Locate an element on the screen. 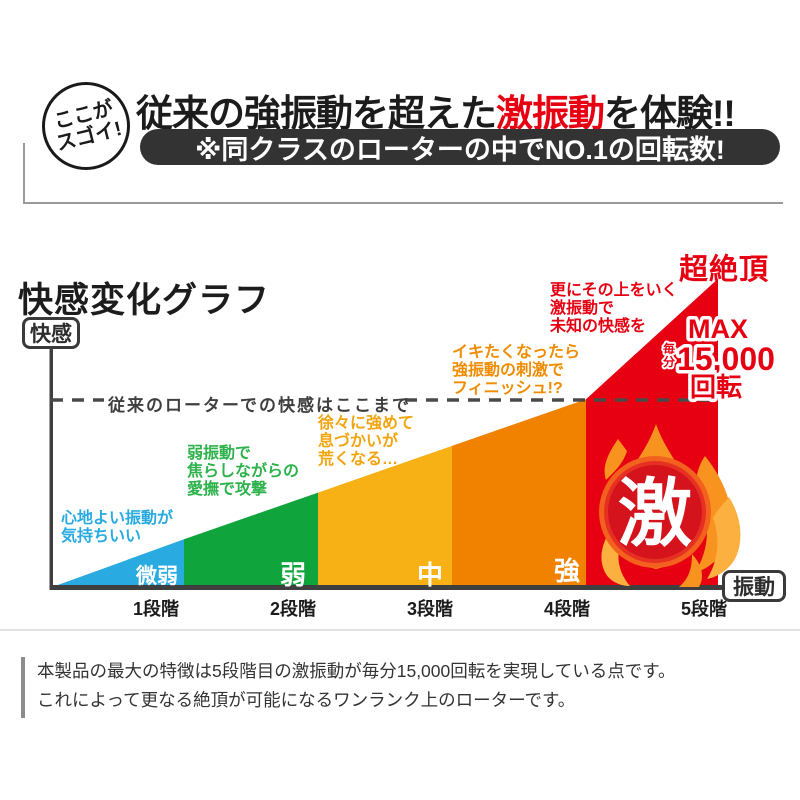 Image resolution: width=800 pixels, height=800 pixels. section-divider is located at coordinates (400, 630).